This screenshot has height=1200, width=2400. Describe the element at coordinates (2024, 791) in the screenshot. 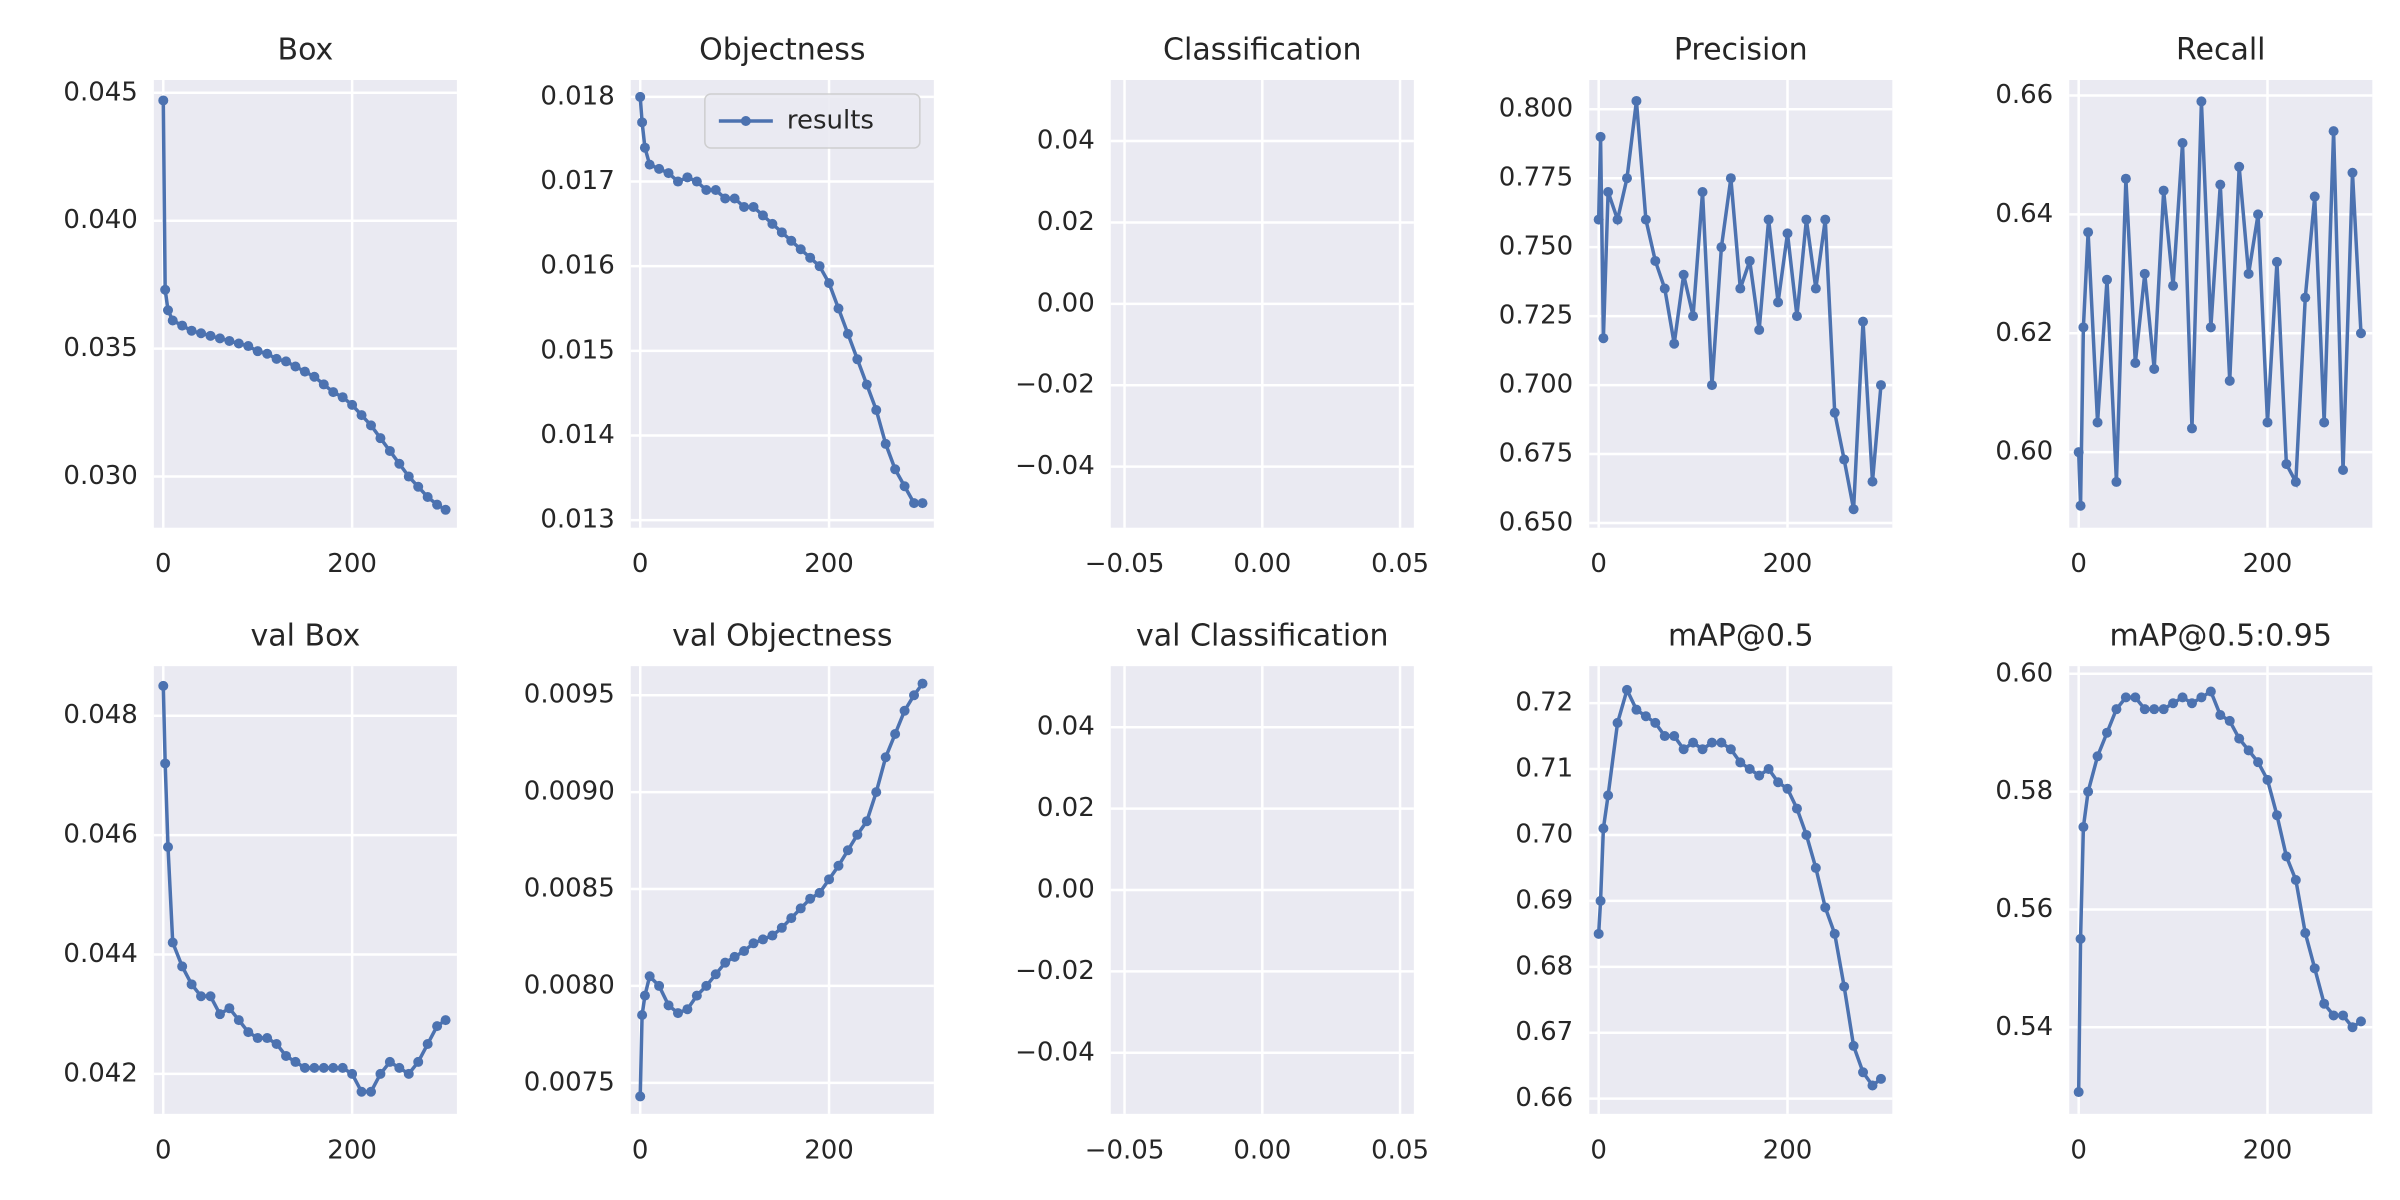

I see `y-tick-label: 0.58` at that location.